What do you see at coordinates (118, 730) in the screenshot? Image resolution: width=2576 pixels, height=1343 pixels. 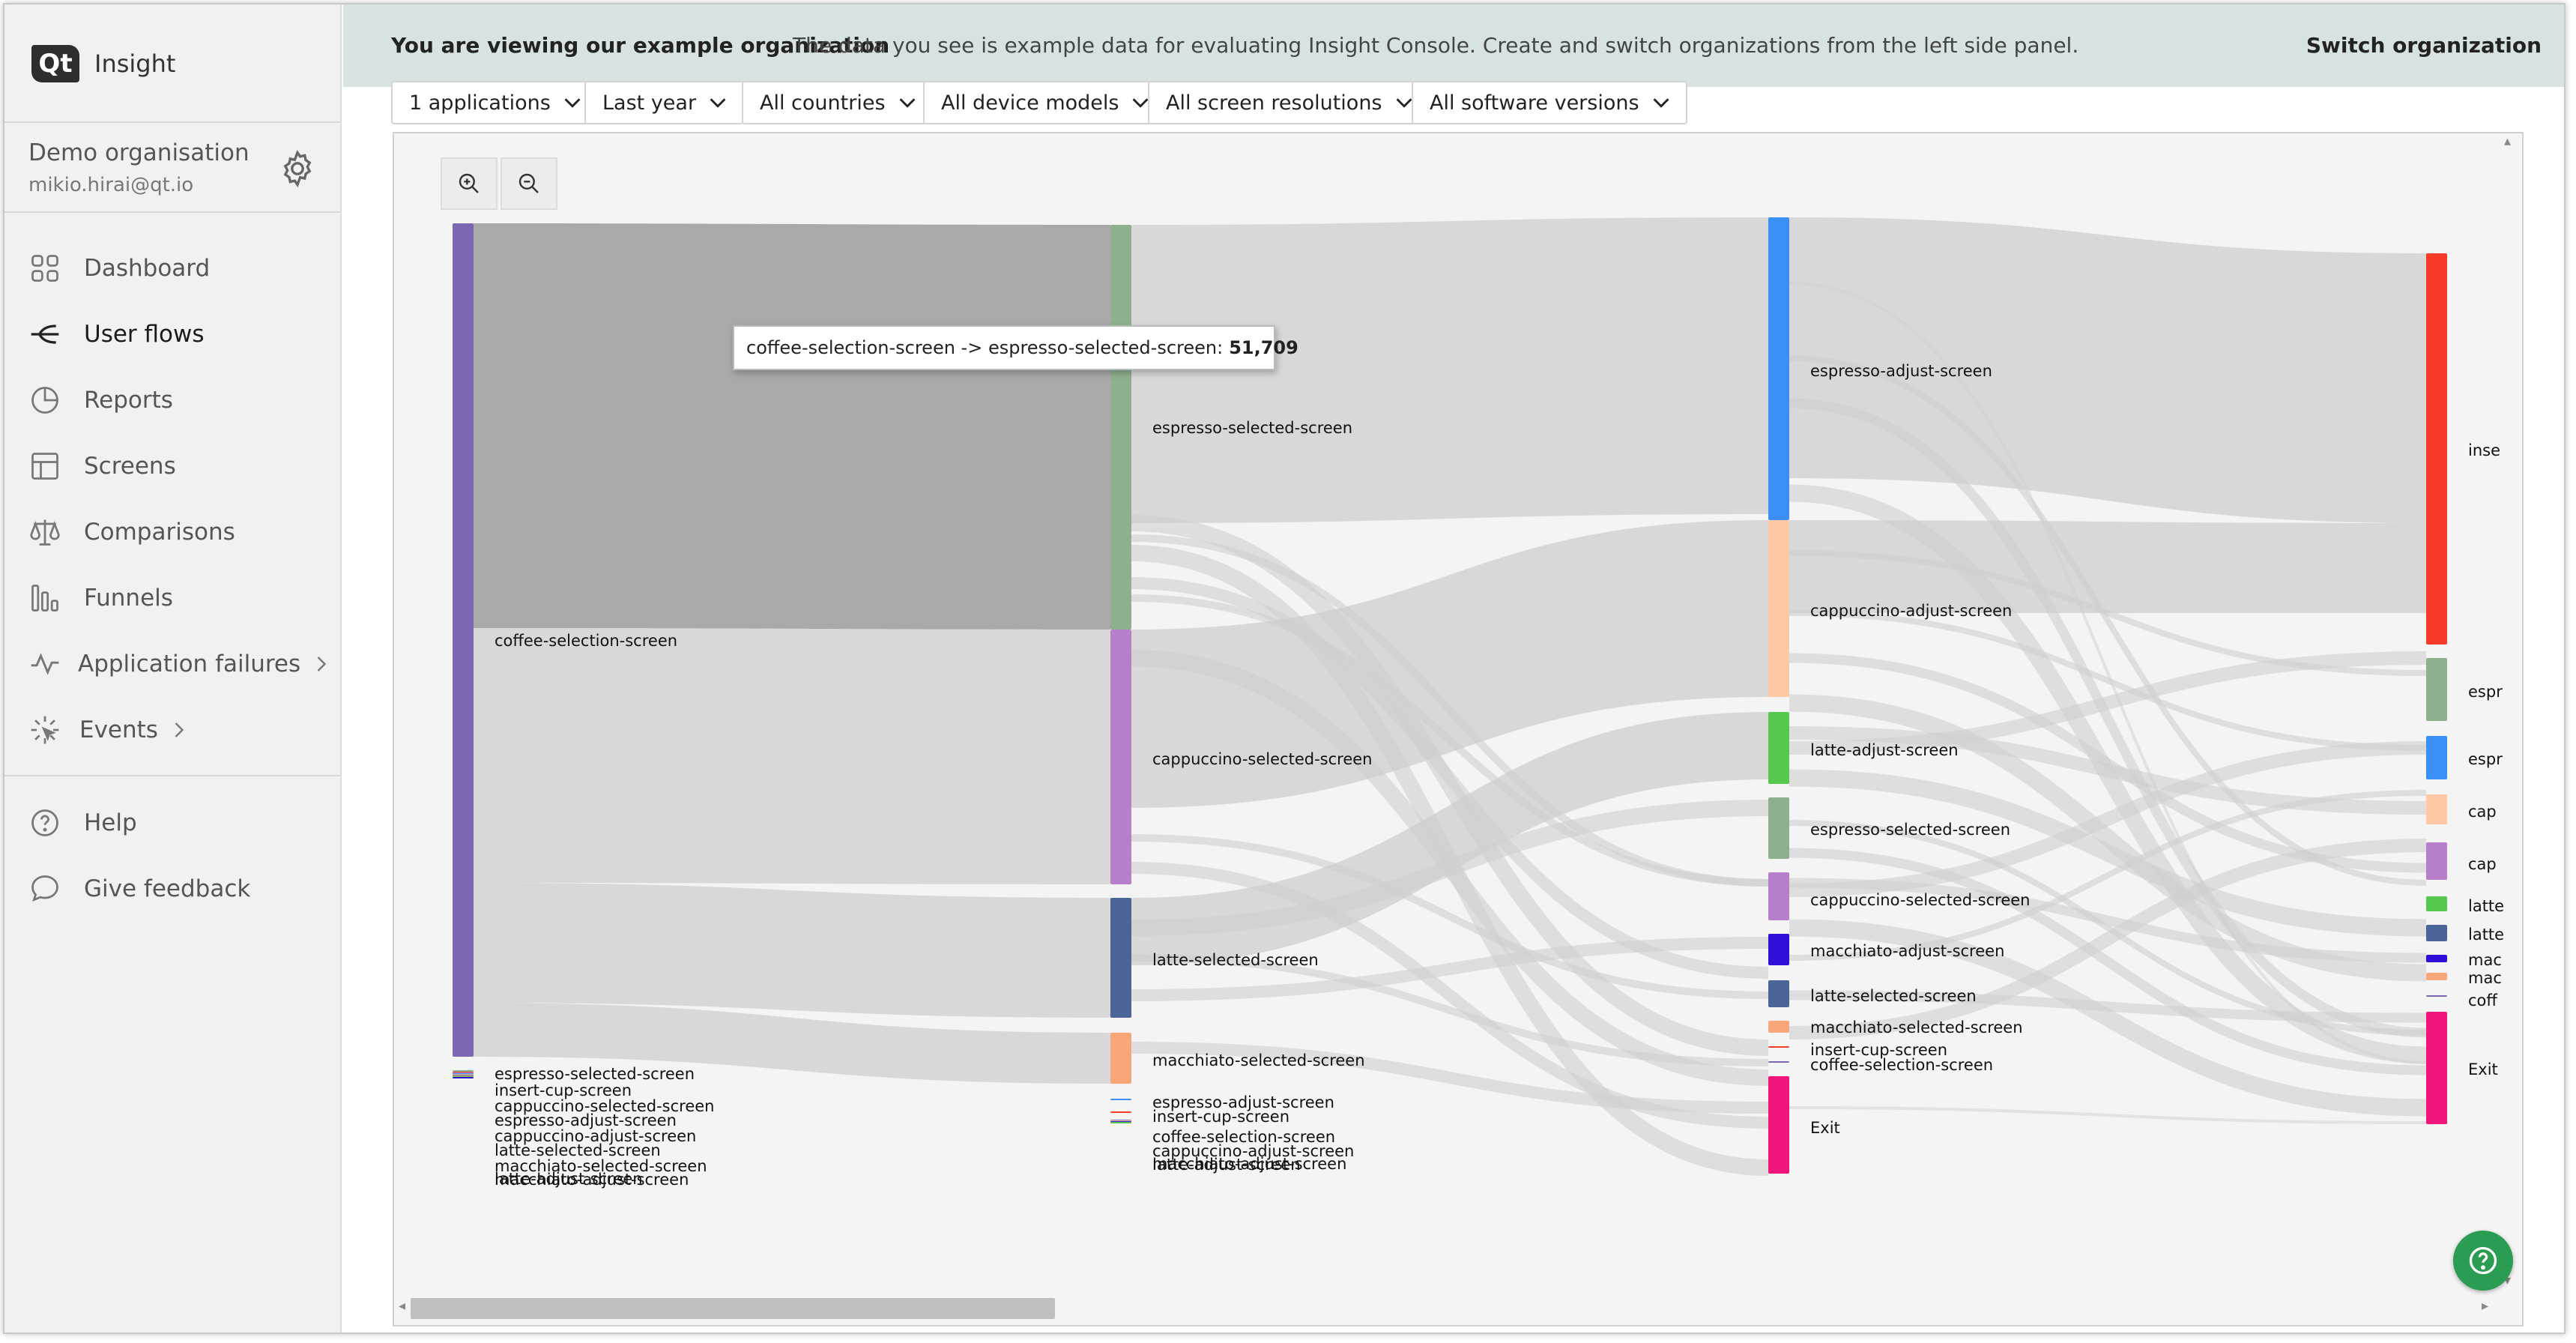 I see `nav-label: Events` at bounding box center [118, 730].